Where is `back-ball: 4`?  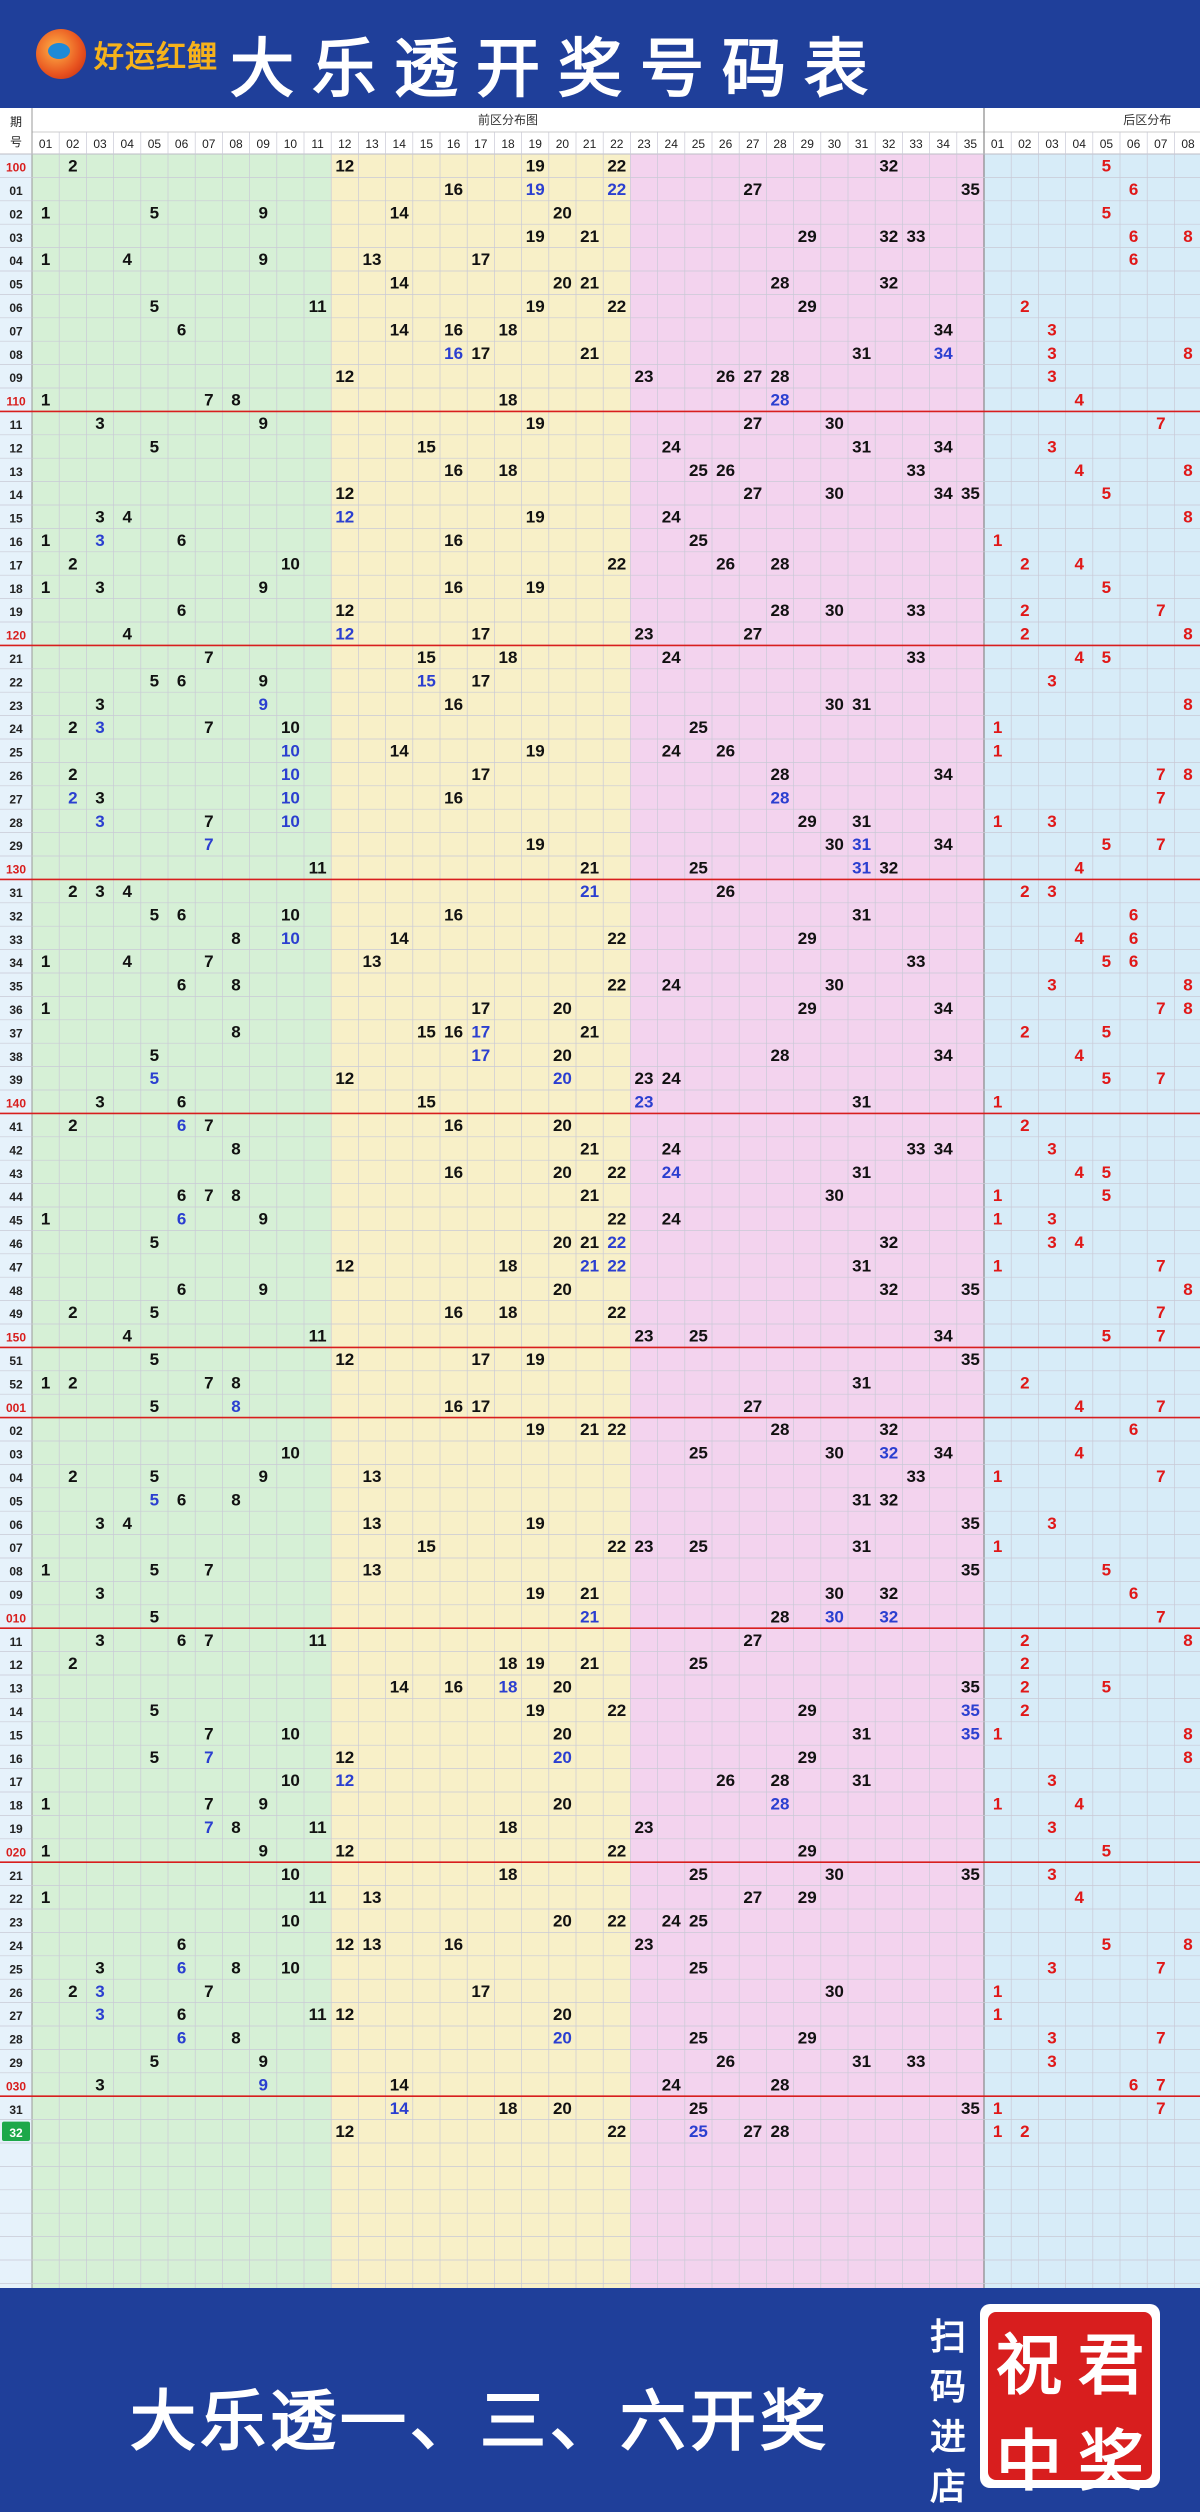
back-ball: 4 is located at coordinates (1079, 1172).